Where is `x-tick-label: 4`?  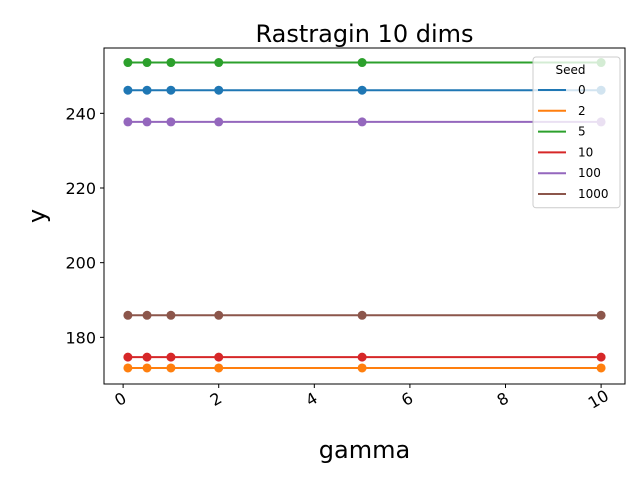
x-tick-label: 4 is located at coordinates (311, 399).